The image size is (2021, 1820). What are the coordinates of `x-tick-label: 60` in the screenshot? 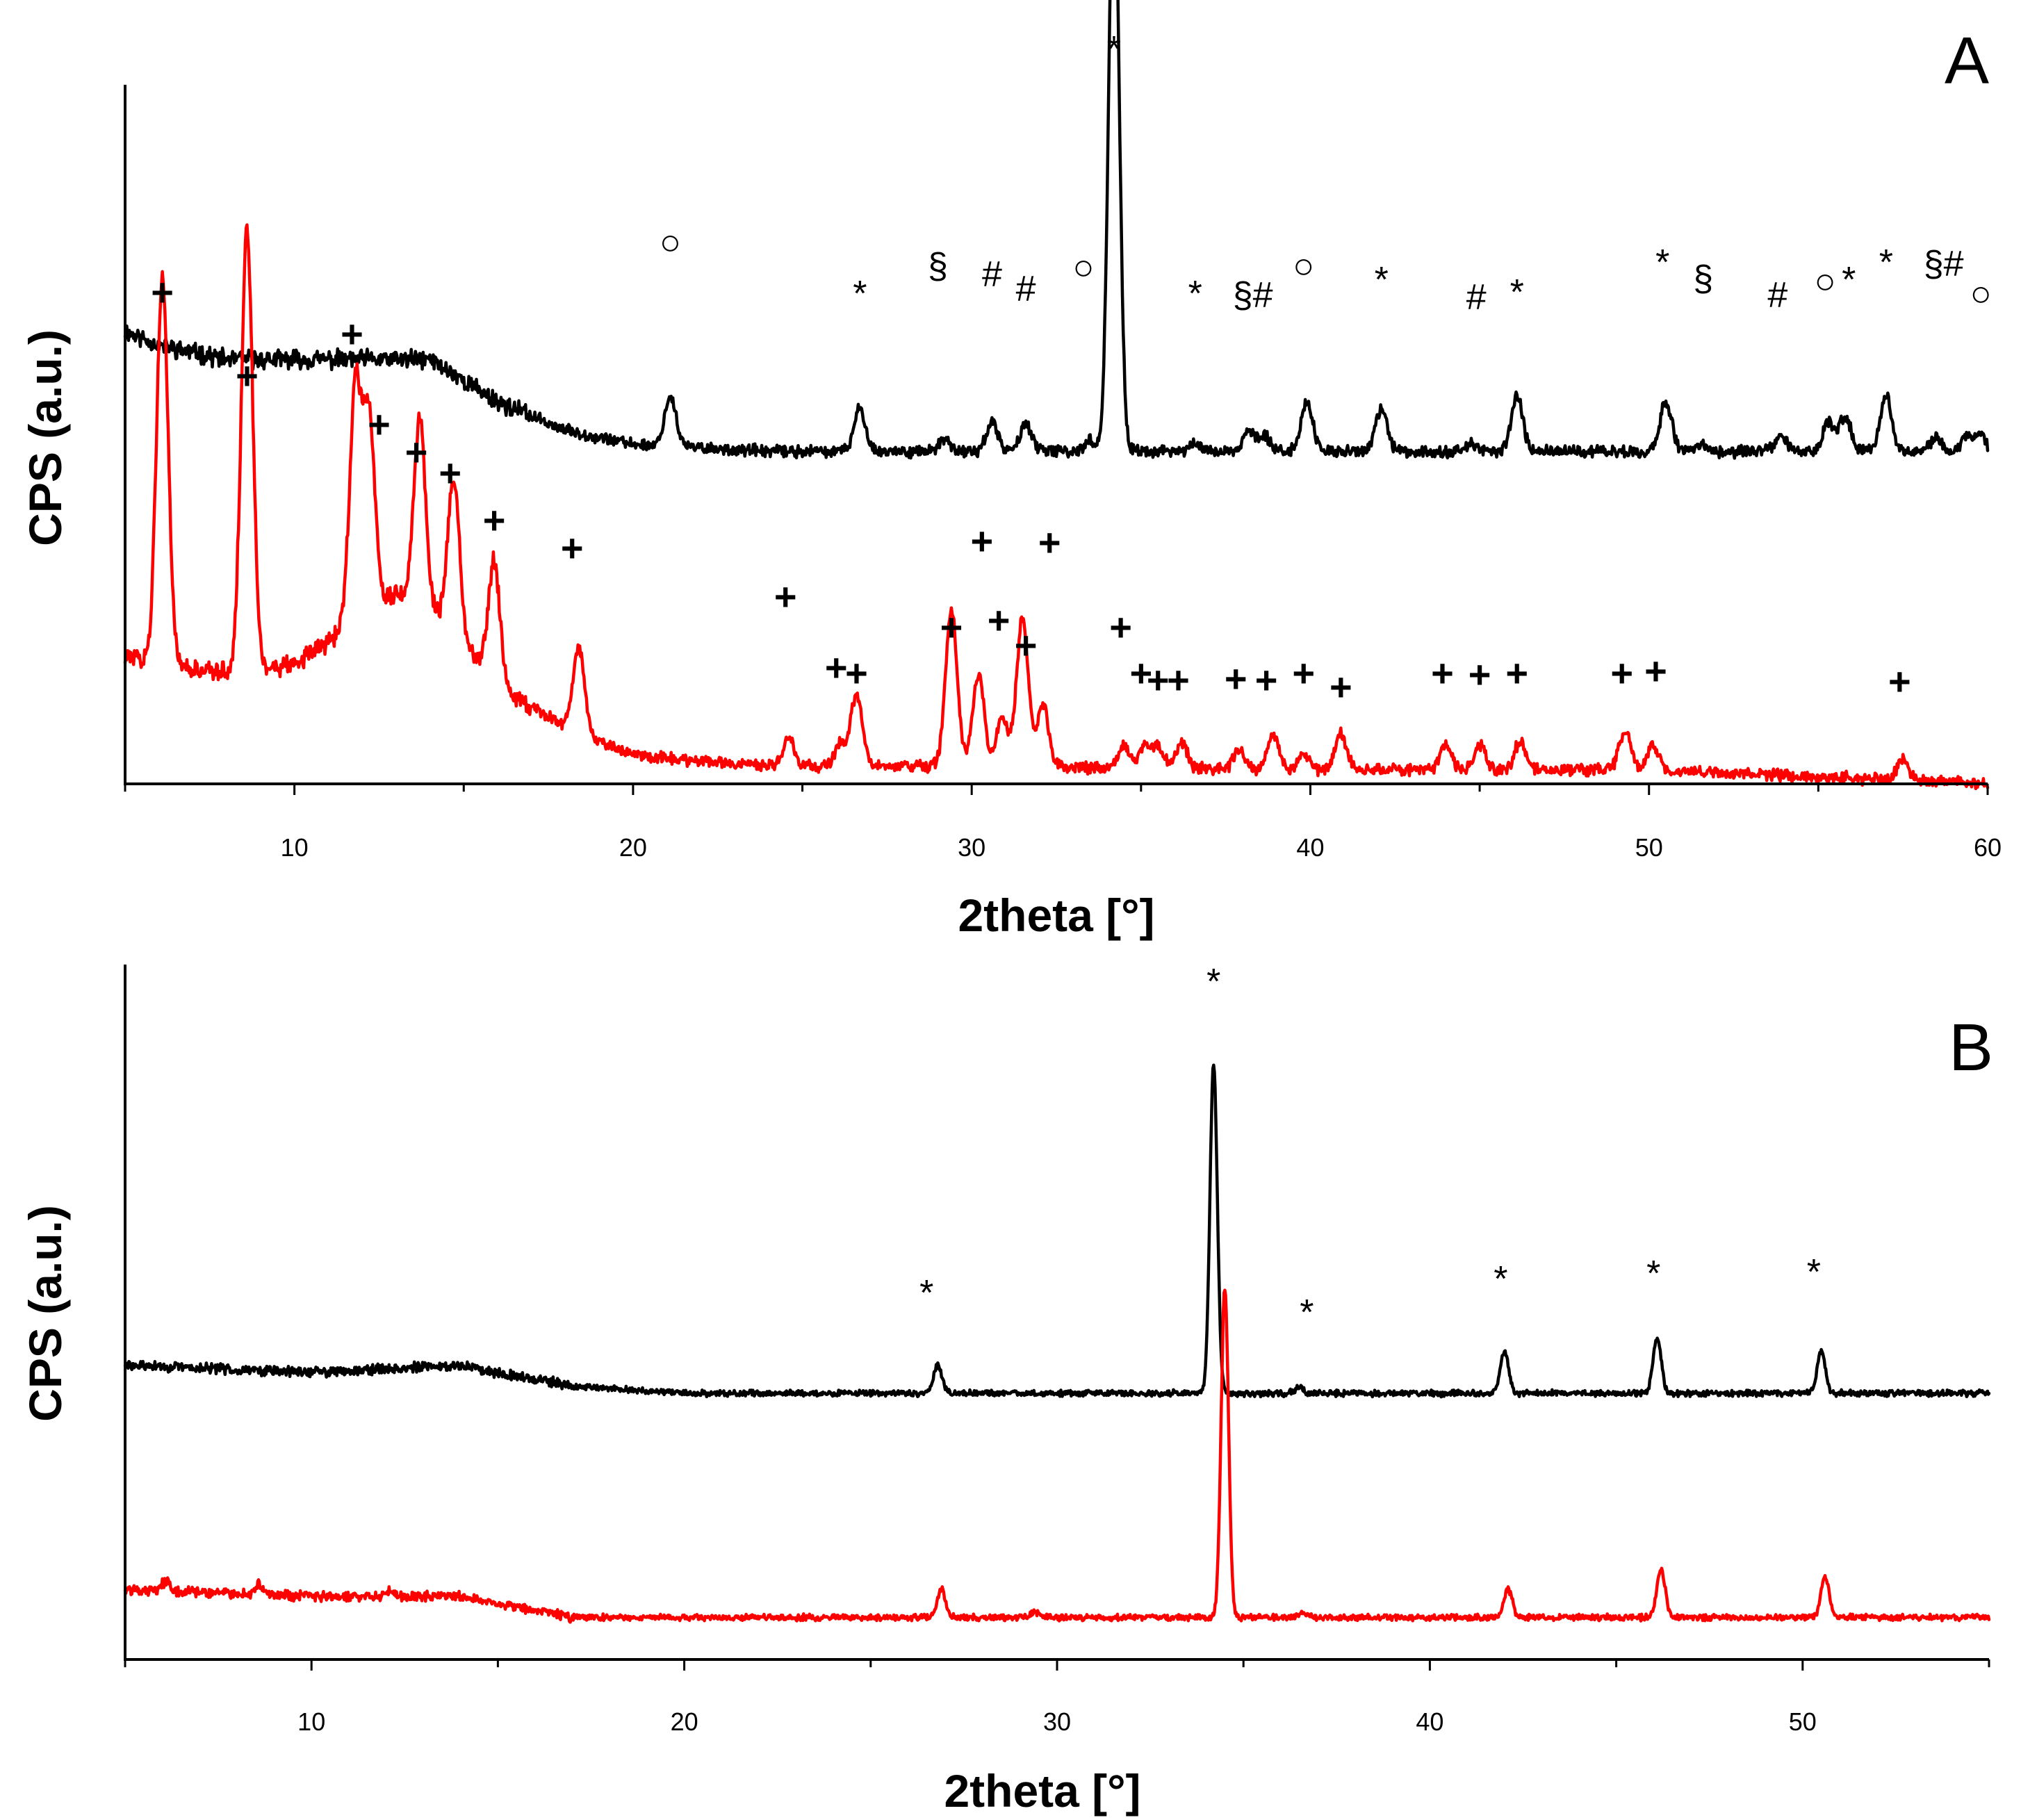 It's located at (1988, 847).